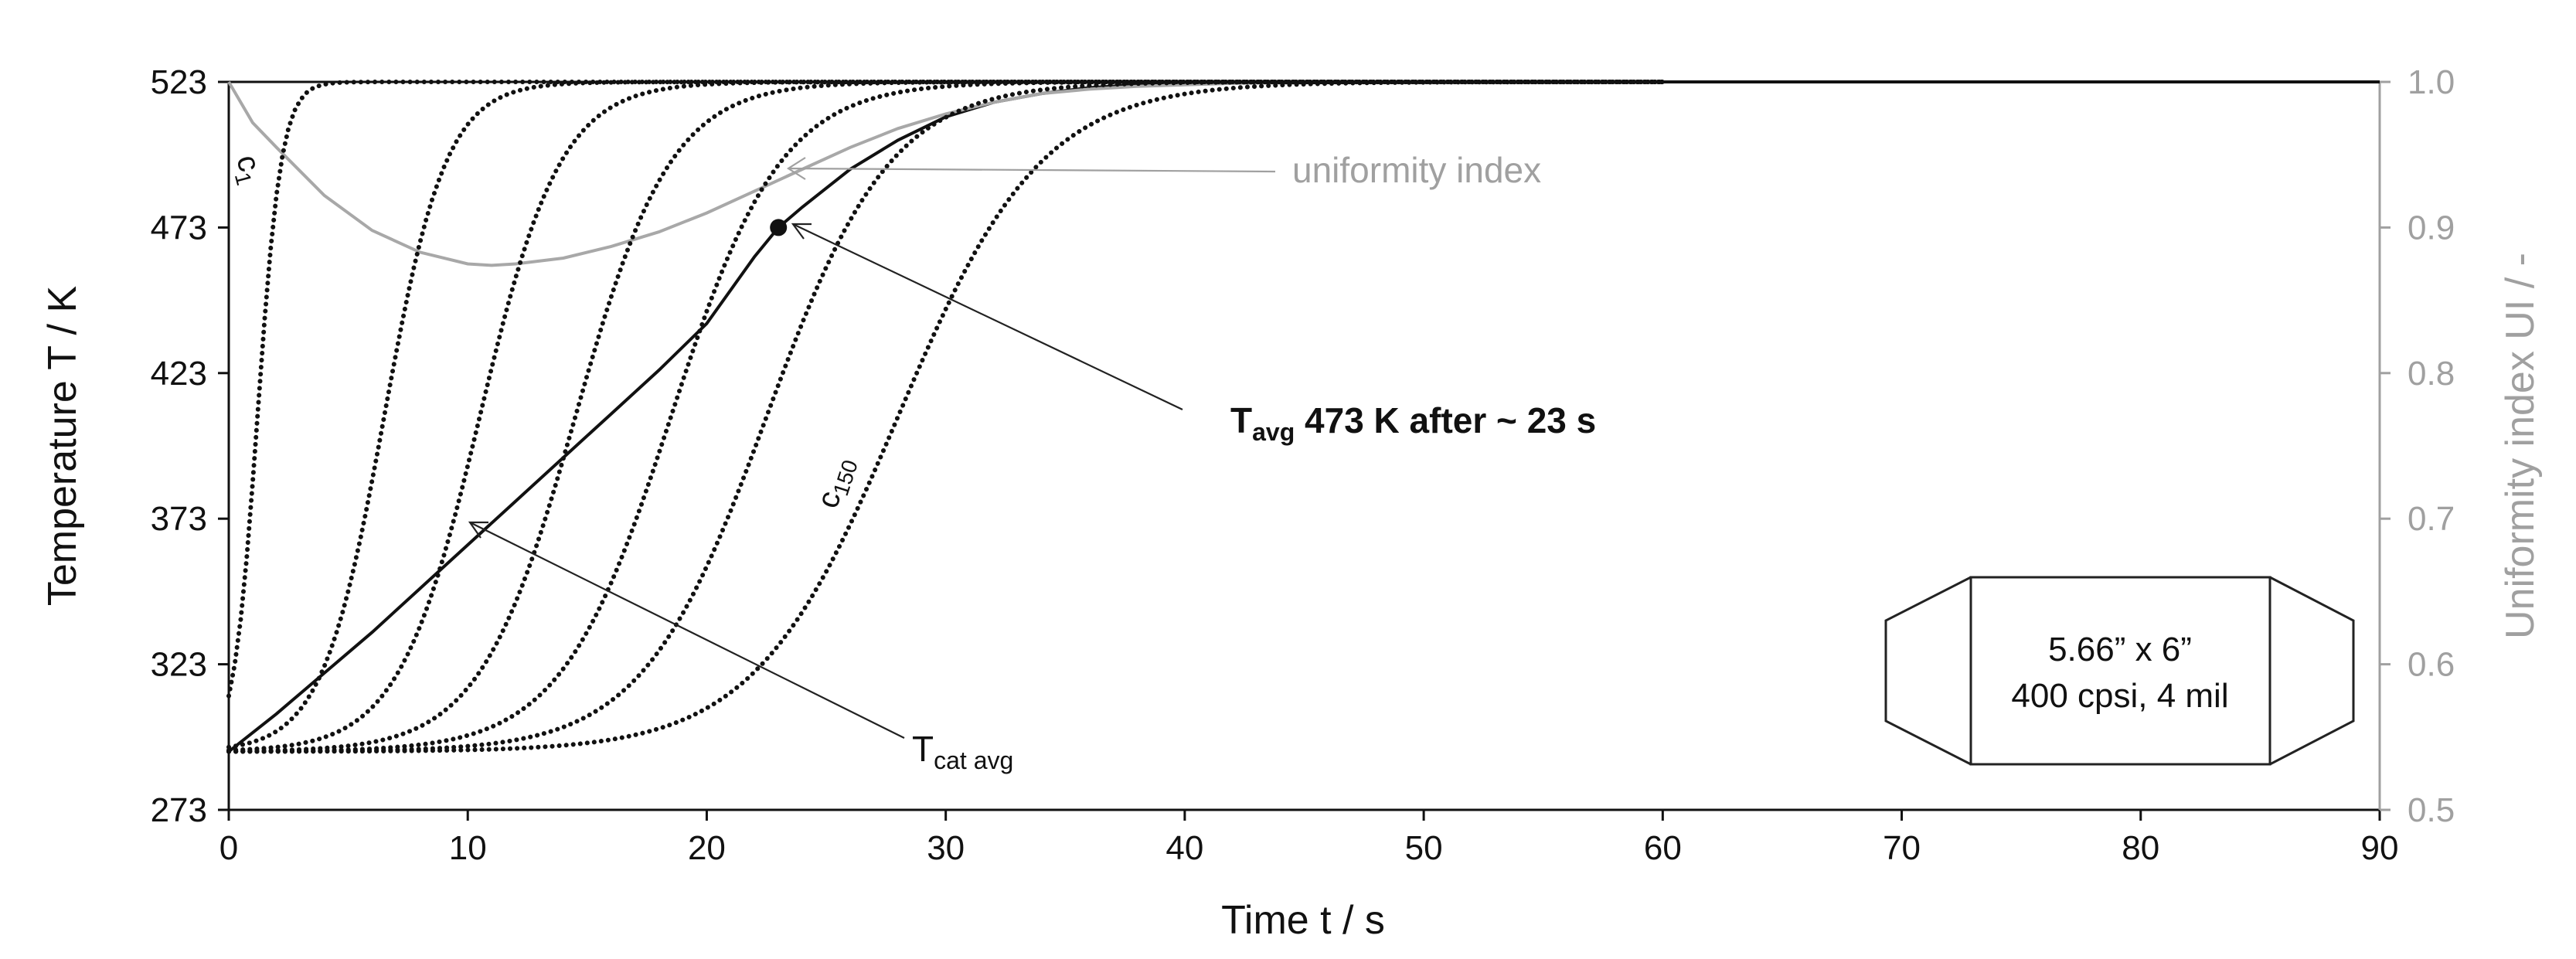 The image size is (2576, 959). What do you see at coordinates (478, 530) in the screenshot?
I see `tcat-arrow-head` at bounding box center [478, 530].